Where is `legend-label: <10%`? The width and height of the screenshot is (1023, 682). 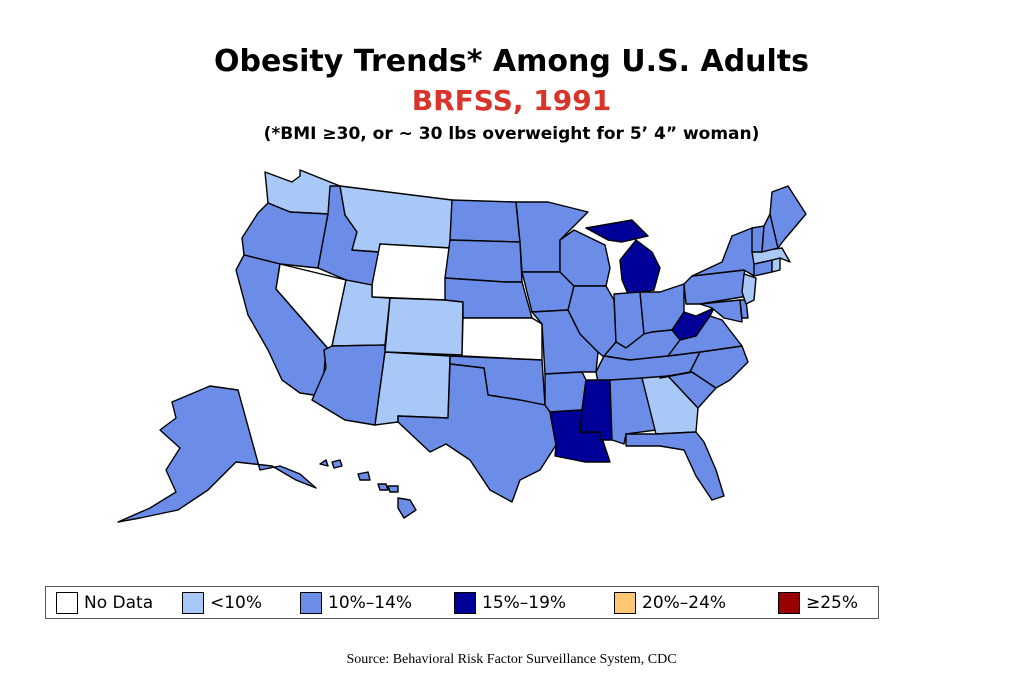
legend-label: <10% is located at coordinates (236, 603).